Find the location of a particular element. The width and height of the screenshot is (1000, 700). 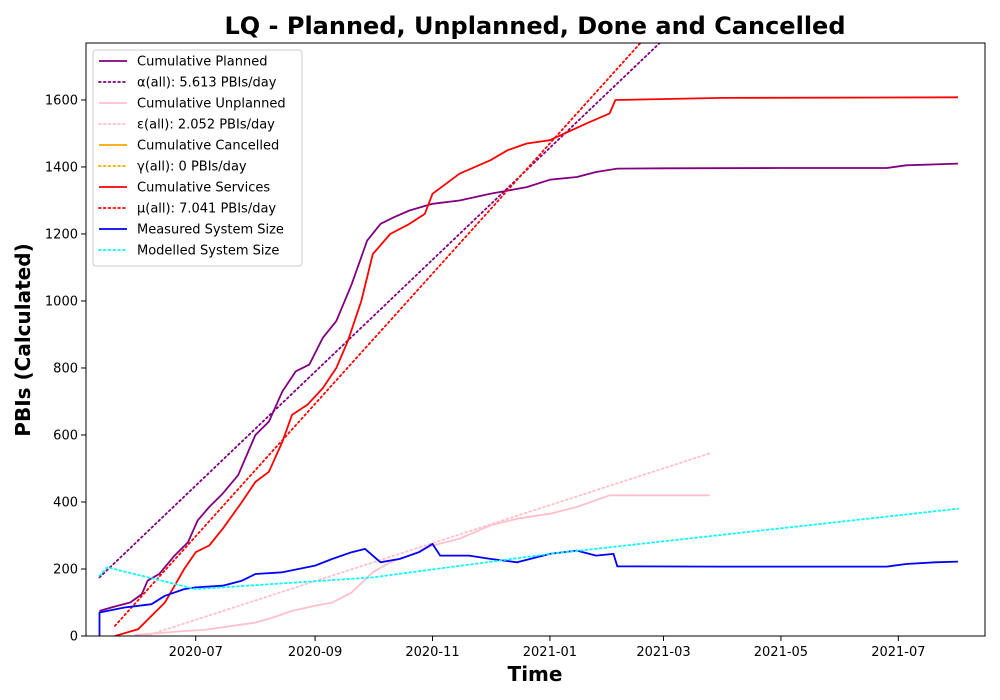

legend-label: ε(all): 2.052 PBIs/day is located at coordinates (206, 125).